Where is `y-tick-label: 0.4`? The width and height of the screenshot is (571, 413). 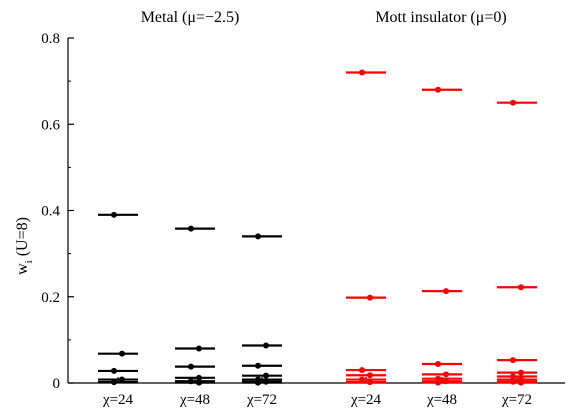
y-tick-label: 0.4 is located at coordinates (50, 212).